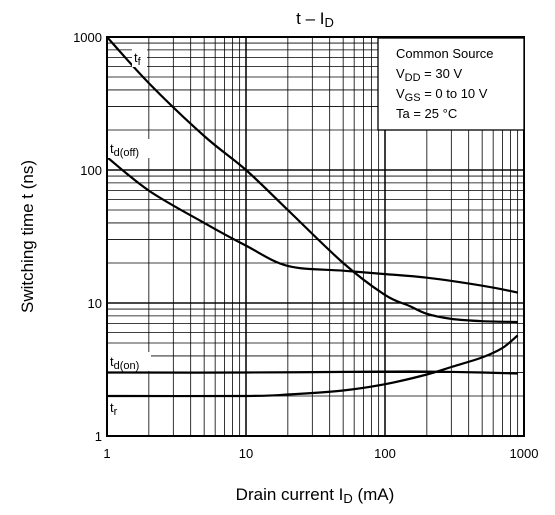  Describe the element at coordinates (106, 453) in the screenshot. I see `x-tick-label: 1` at that location.